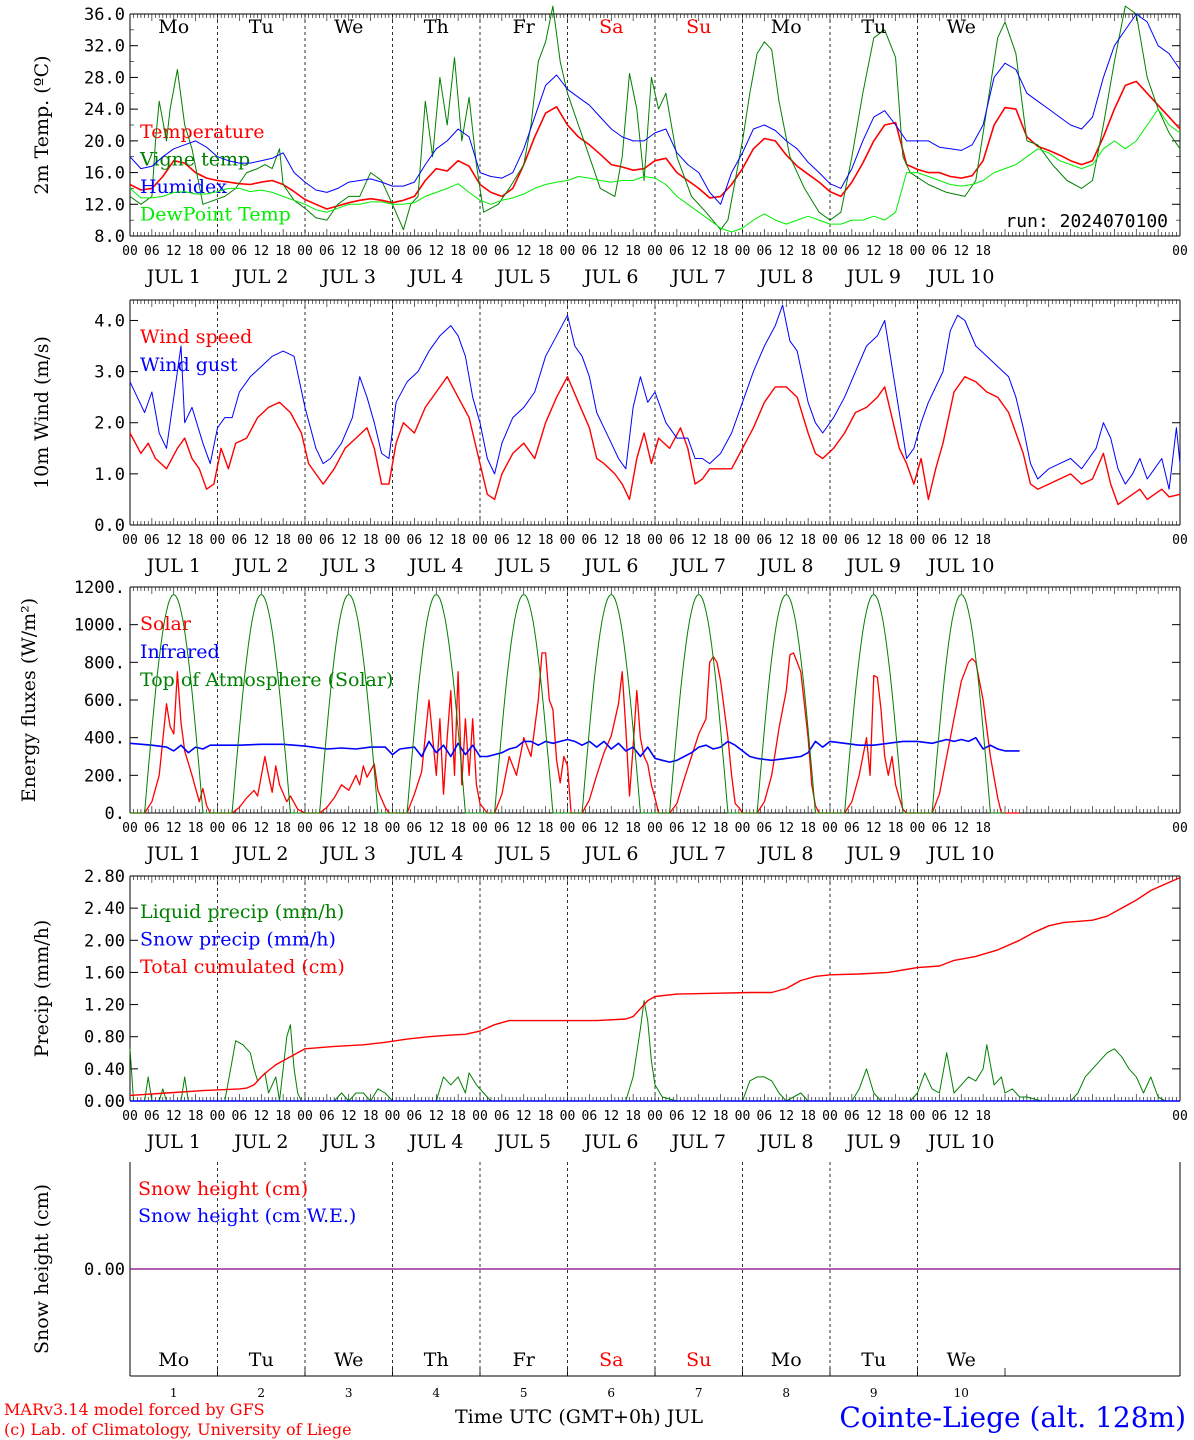 The height and width of the screenshot is (1440, 1194). I want to click on x-date-label: JUL 2, so click(260, 277).